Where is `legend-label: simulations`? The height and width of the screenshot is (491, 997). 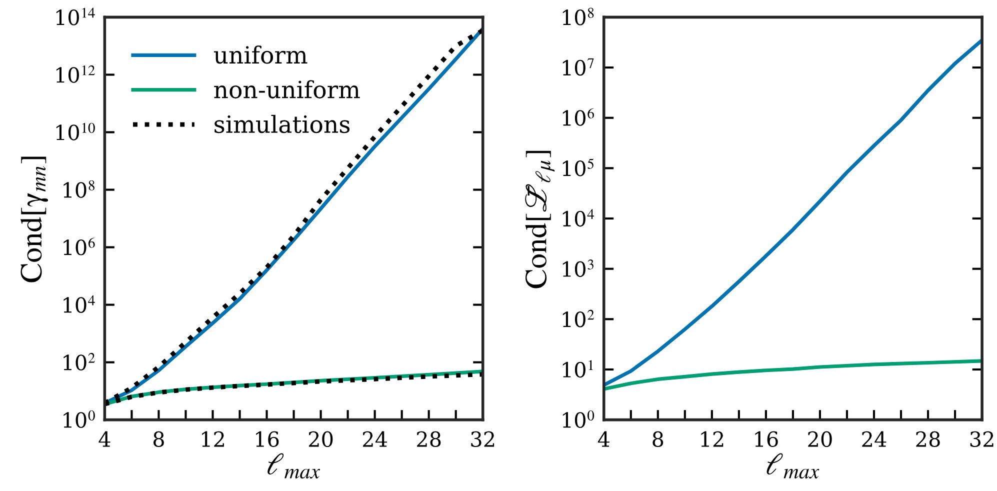 legend-label: simulations is located at coordinates (282, 124).